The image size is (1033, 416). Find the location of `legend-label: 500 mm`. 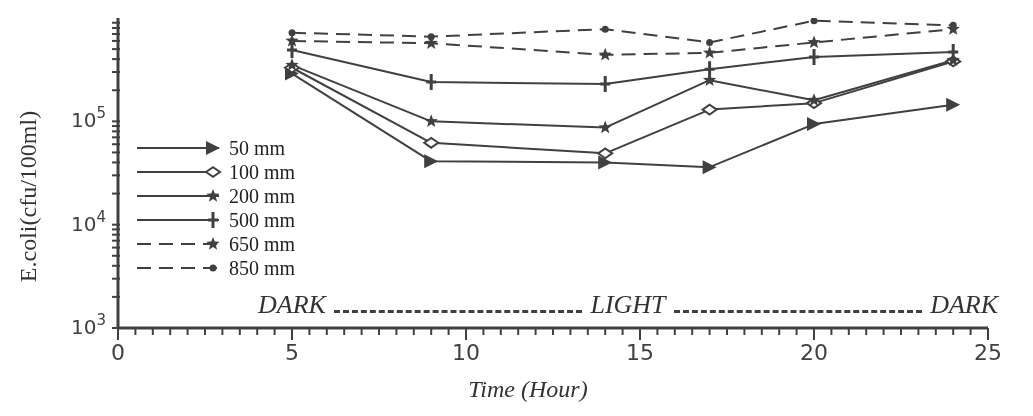

legend-label: 500 mm is located at coordinates (262, 220).